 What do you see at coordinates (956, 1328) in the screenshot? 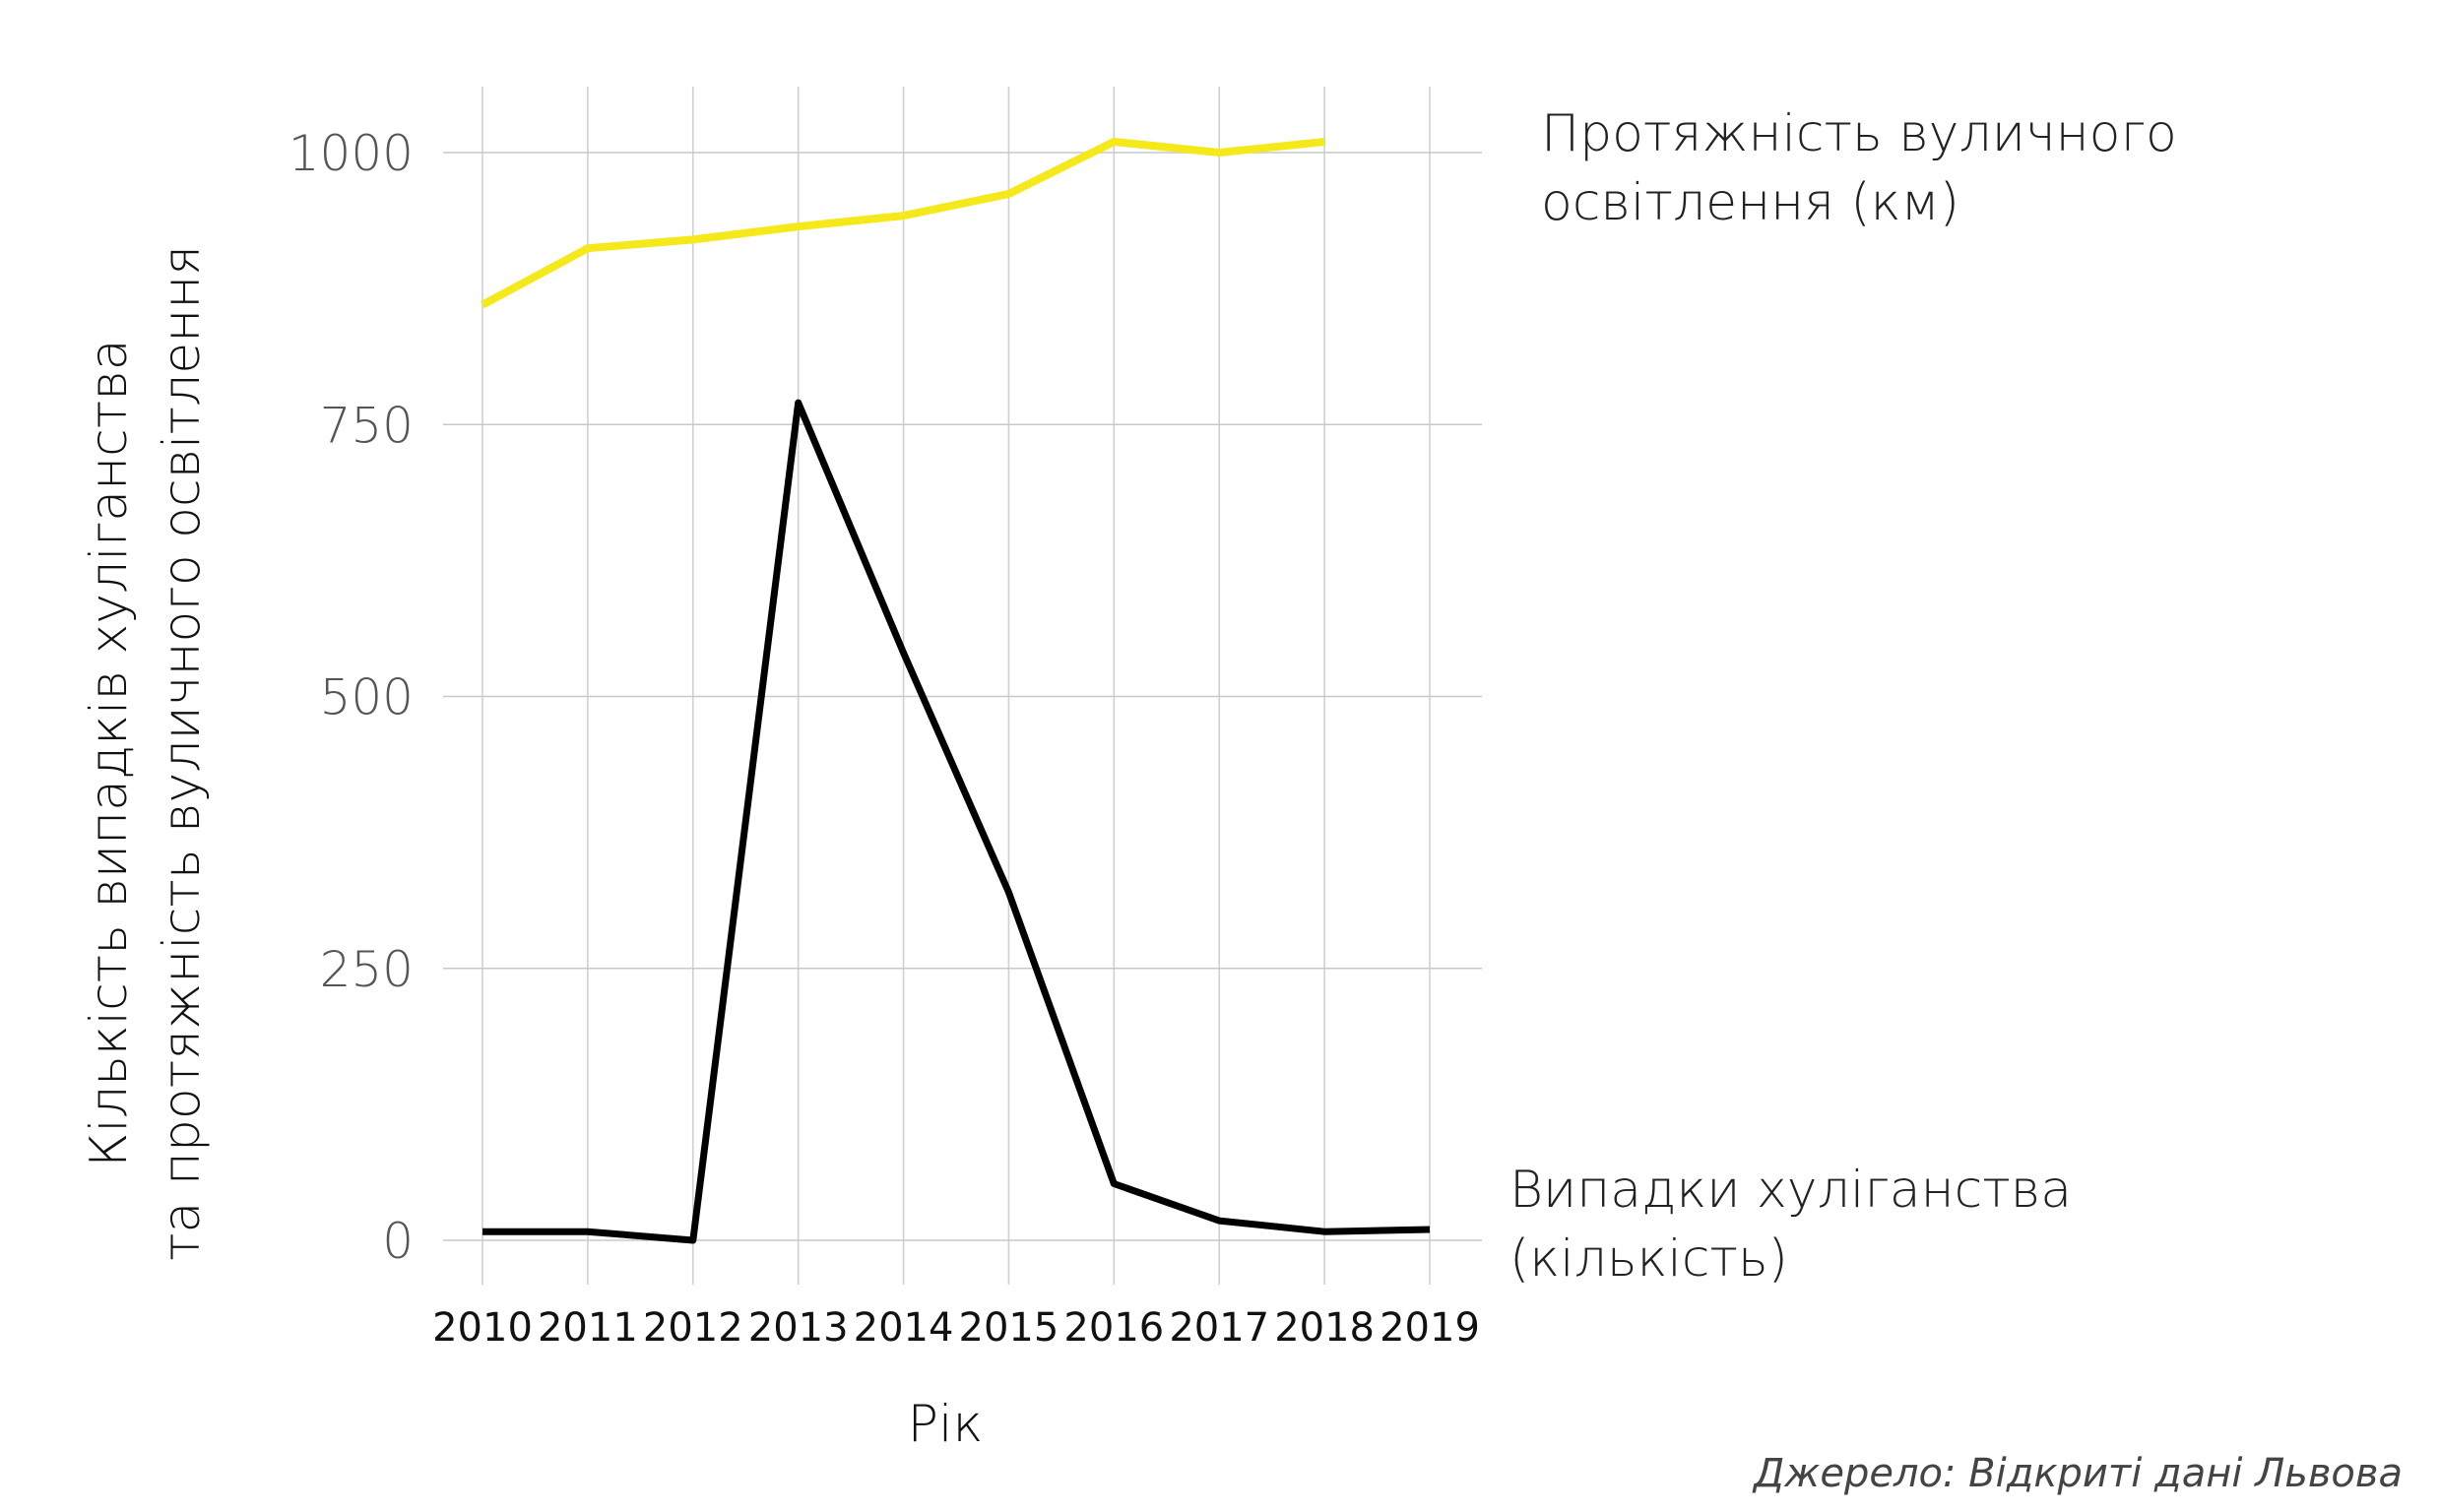
I see `x-tick-labels: 2010 2011 2012 2013 2014 2015 2016 2017 2018 2019` at bounding box center [956, 1328].